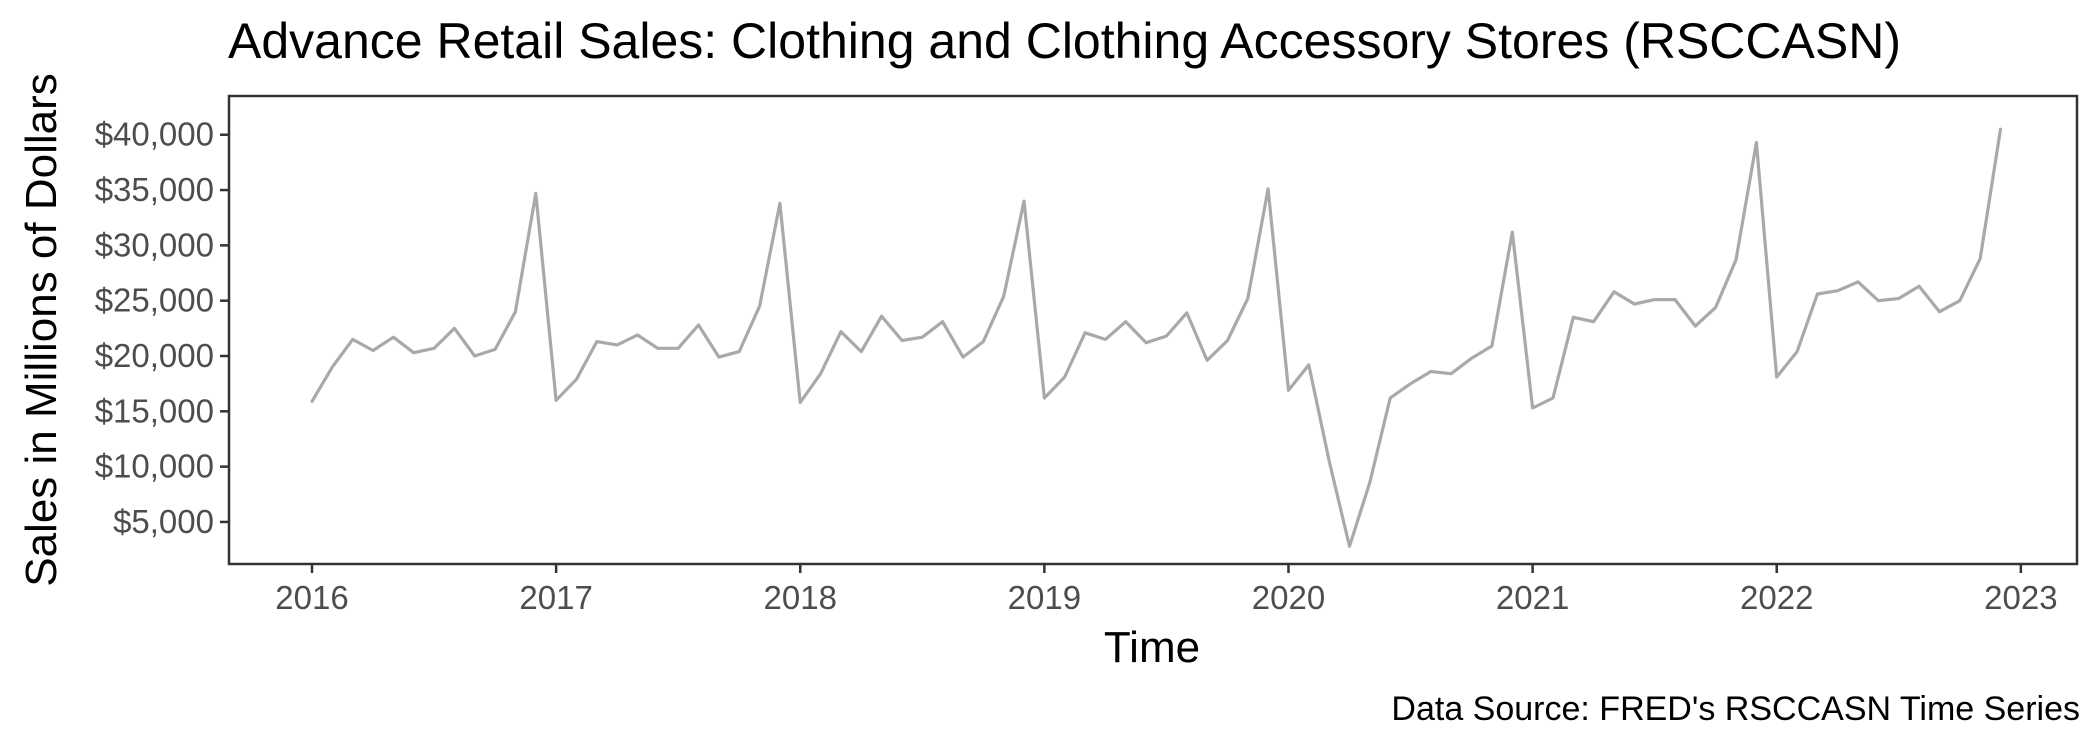  What do you see at coordinates (163, 521) in the screenshot?
I see `y-tick-label: $5,000` at bounding box center [163, 521].